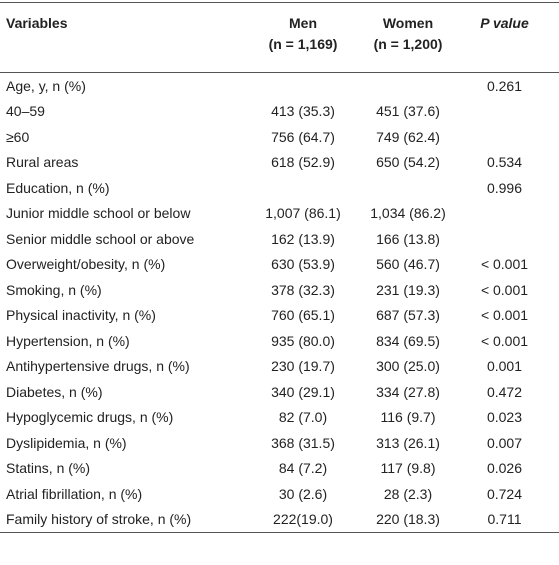  I want to click on table-cell: 117 (9.8), so click(408, 468).